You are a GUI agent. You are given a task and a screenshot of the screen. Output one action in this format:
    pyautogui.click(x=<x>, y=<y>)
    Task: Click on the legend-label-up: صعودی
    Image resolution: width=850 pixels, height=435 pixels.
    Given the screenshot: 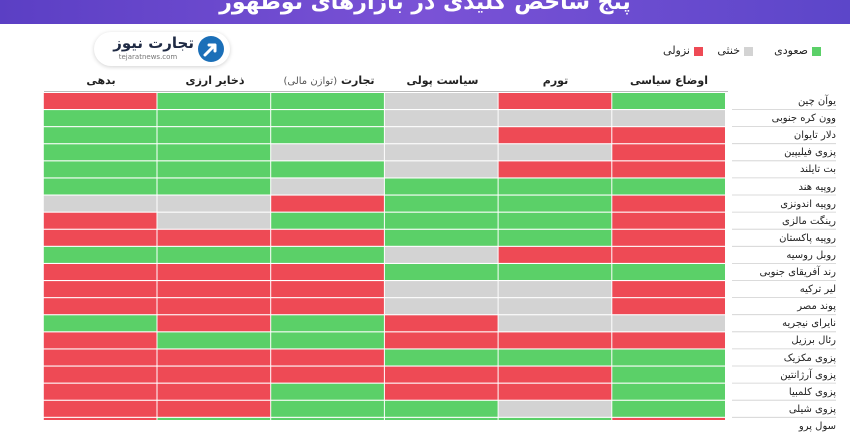 What is the action you would take?
    pyautogui.click(x=791, y=50)
    